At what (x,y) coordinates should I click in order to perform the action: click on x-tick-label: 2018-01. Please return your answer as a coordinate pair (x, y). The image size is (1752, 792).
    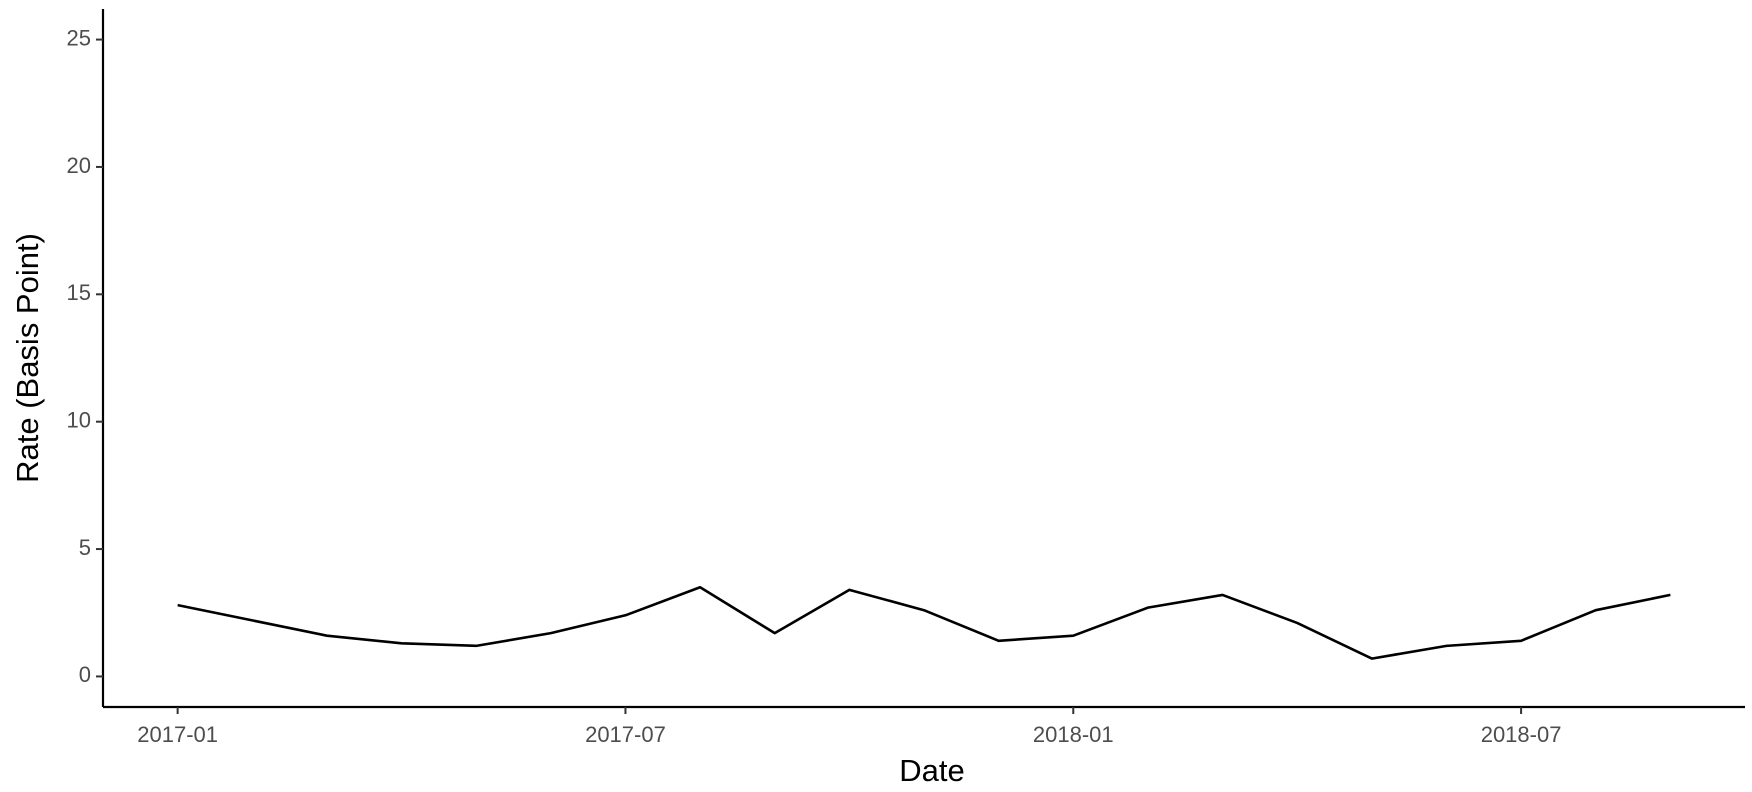
    Looking at the image, I should click on (1073, 734).